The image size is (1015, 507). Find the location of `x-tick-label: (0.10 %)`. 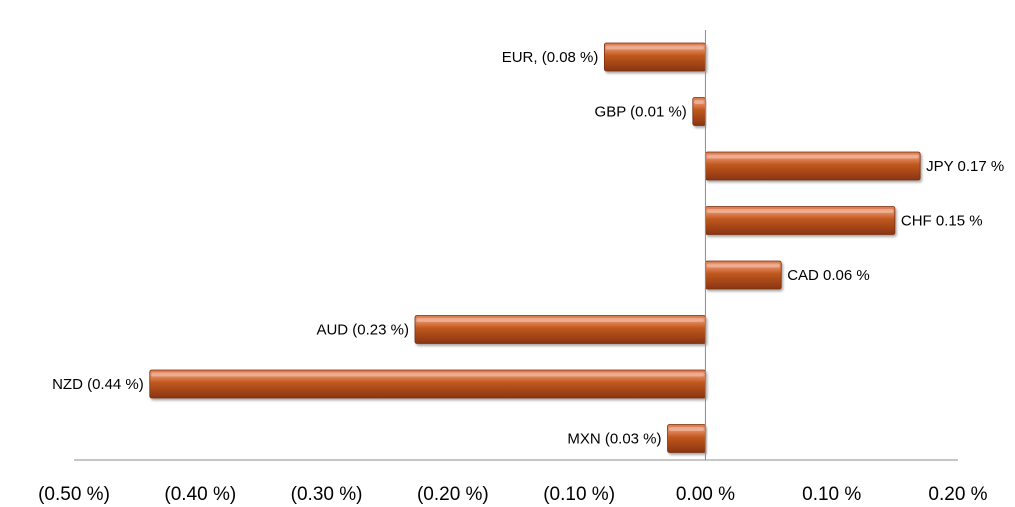

x-tick-label: (0.10 %) is located at coordinates (579, 494).